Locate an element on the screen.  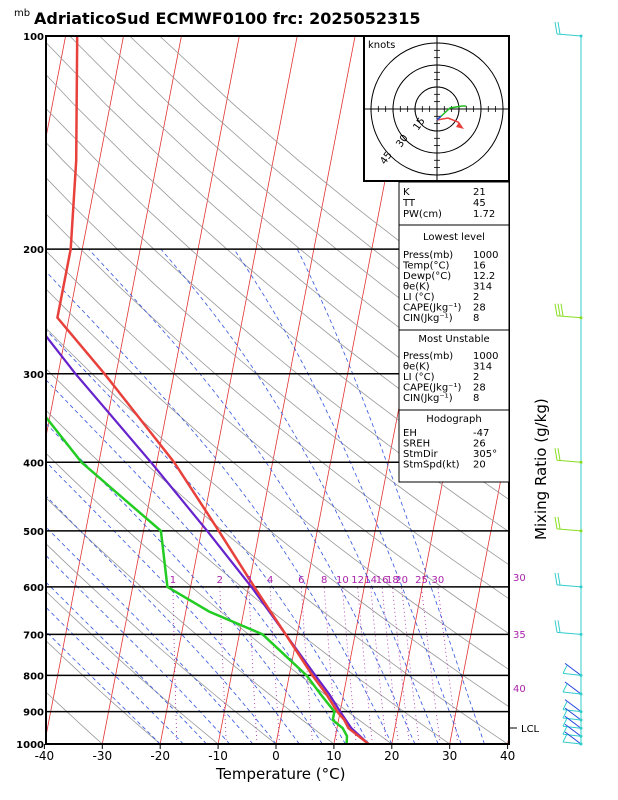
thetae-label: 40 is located at coordinates (519, 689).